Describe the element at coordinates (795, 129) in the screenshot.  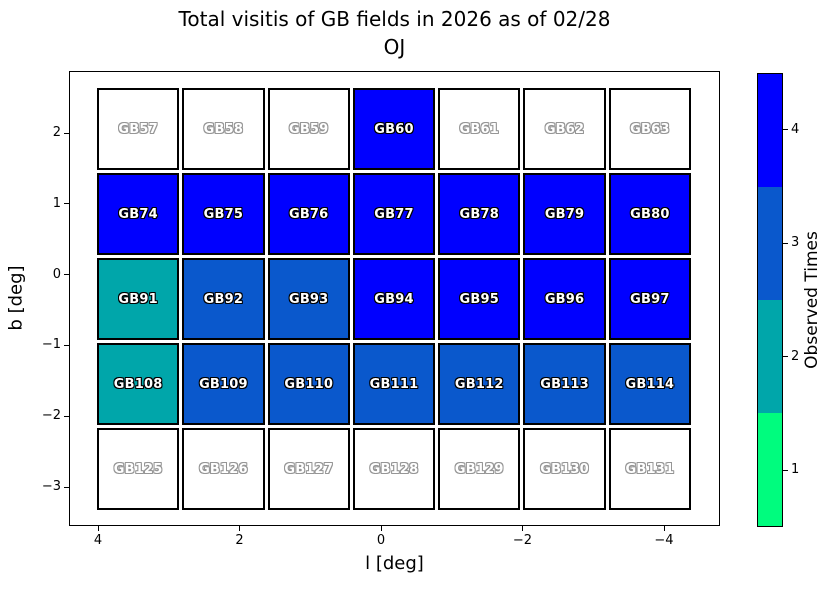
I see `colorbar-tick-label: 4` at that location.